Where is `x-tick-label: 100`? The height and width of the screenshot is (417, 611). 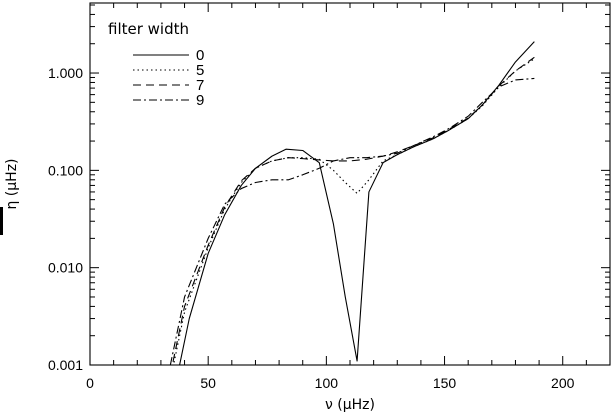
x-tick-label: 100 is located at coordinates (327, 383).